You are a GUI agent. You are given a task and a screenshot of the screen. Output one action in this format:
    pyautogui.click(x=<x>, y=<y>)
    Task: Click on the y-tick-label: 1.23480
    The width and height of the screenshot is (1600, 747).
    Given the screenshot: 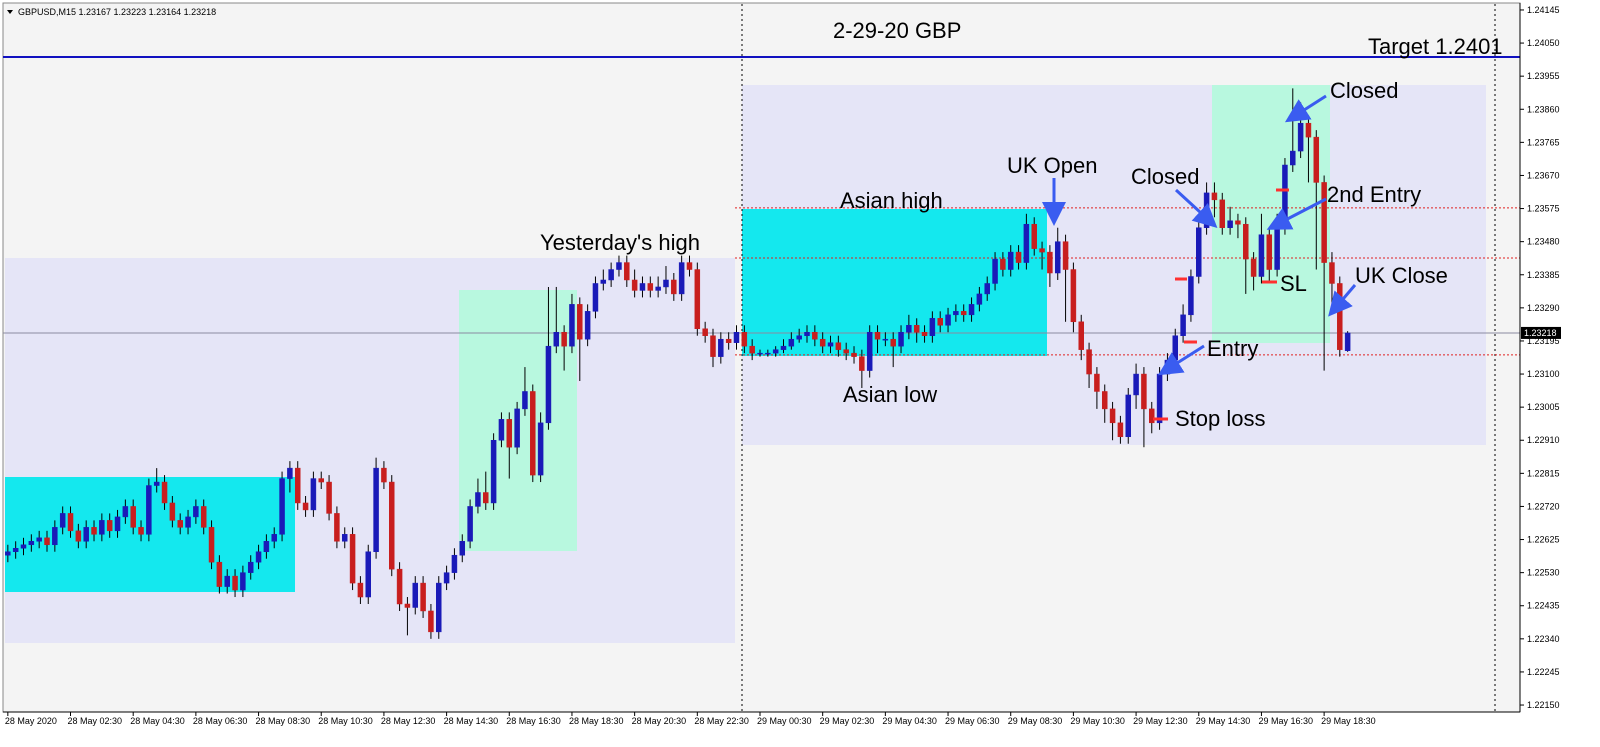 What is the action you would take?
    pyautogui.click(x=1543, y=242)
    